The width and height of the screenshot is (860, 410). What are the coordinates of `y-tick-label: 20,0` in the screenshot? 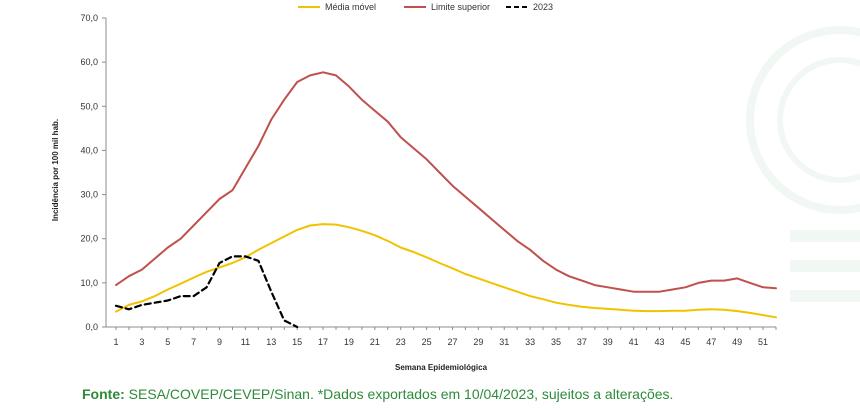 It's located at (89, 239).